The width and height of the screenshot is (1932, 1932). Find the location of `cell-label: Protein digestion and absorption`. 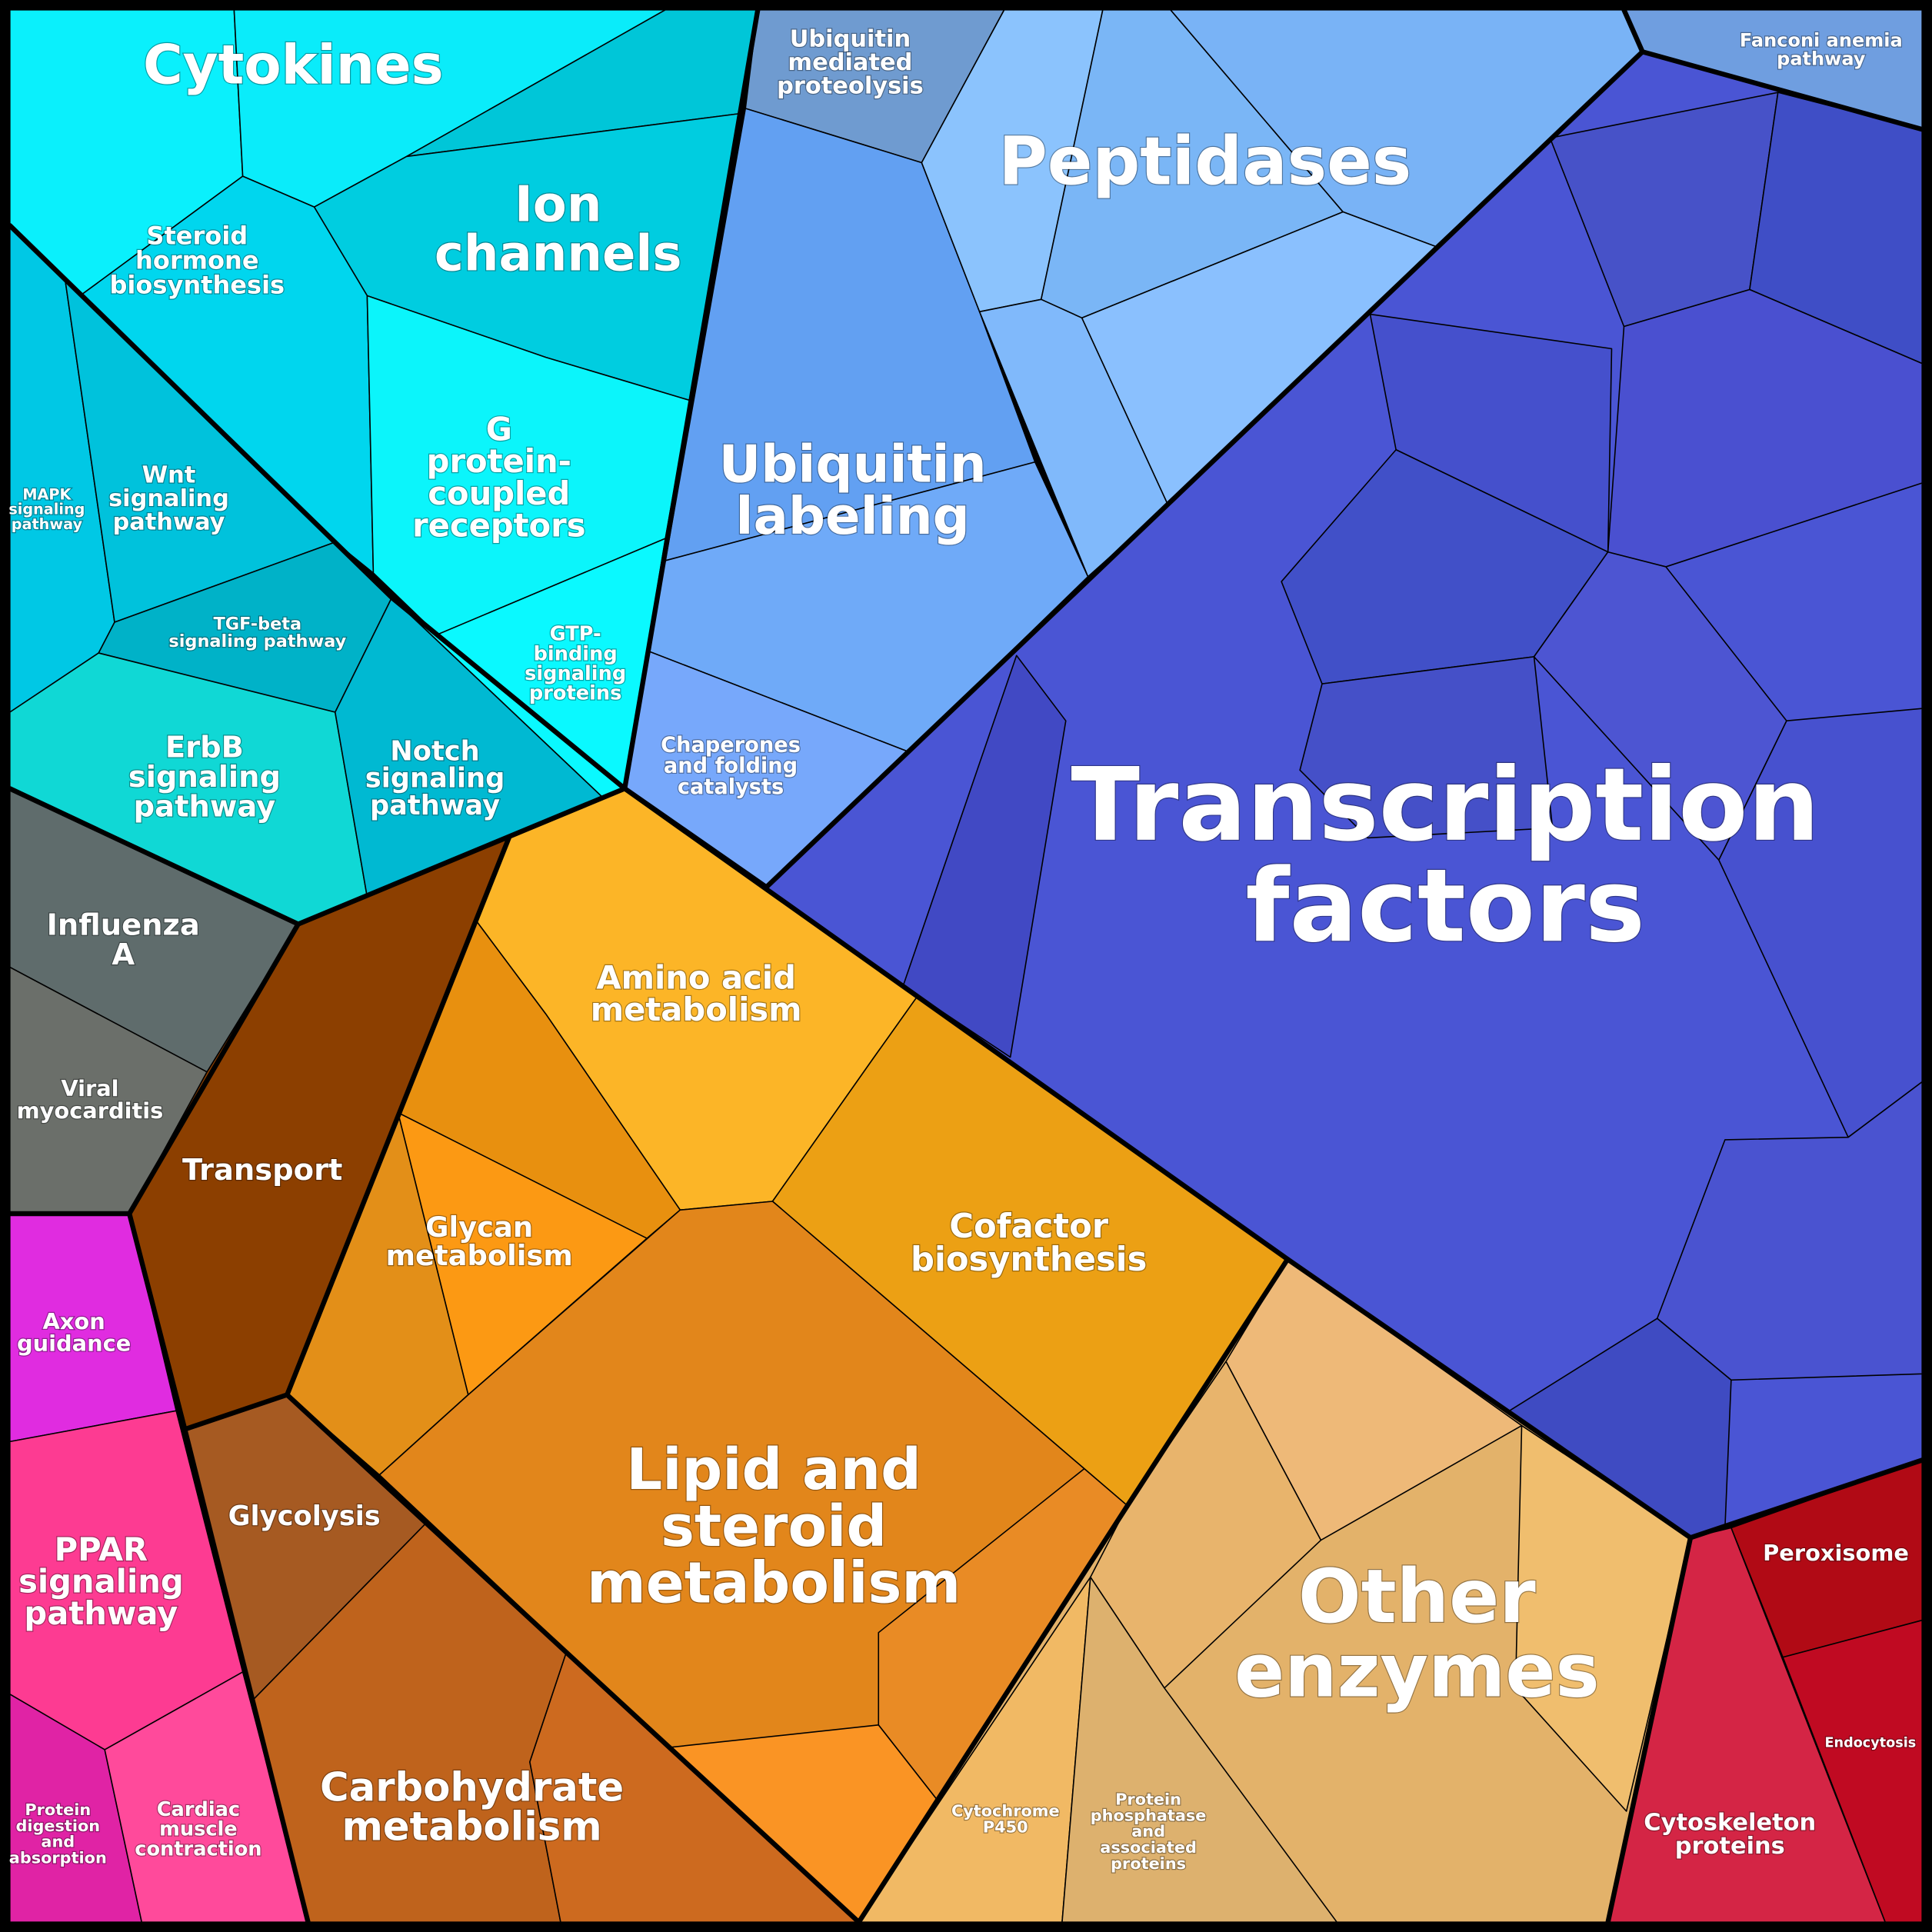

cell-label: Protein digestion and absorption is located at coordinates (58, 1833).